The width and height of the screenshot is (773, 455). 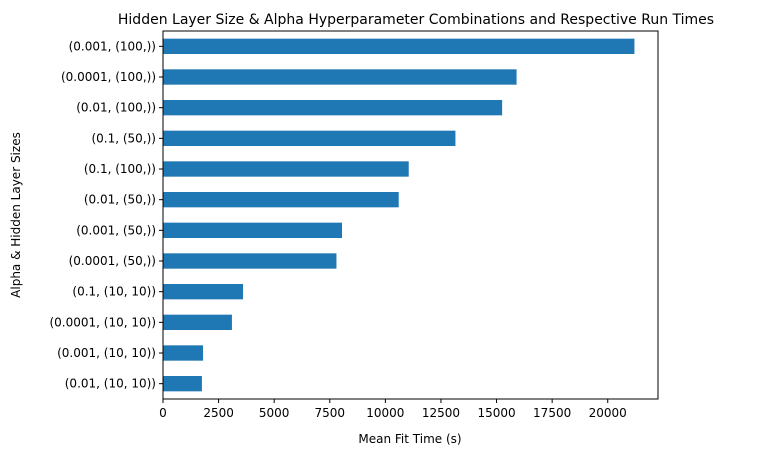 I want to click on x-tick-label: 10000, so click(x=385, y=413).